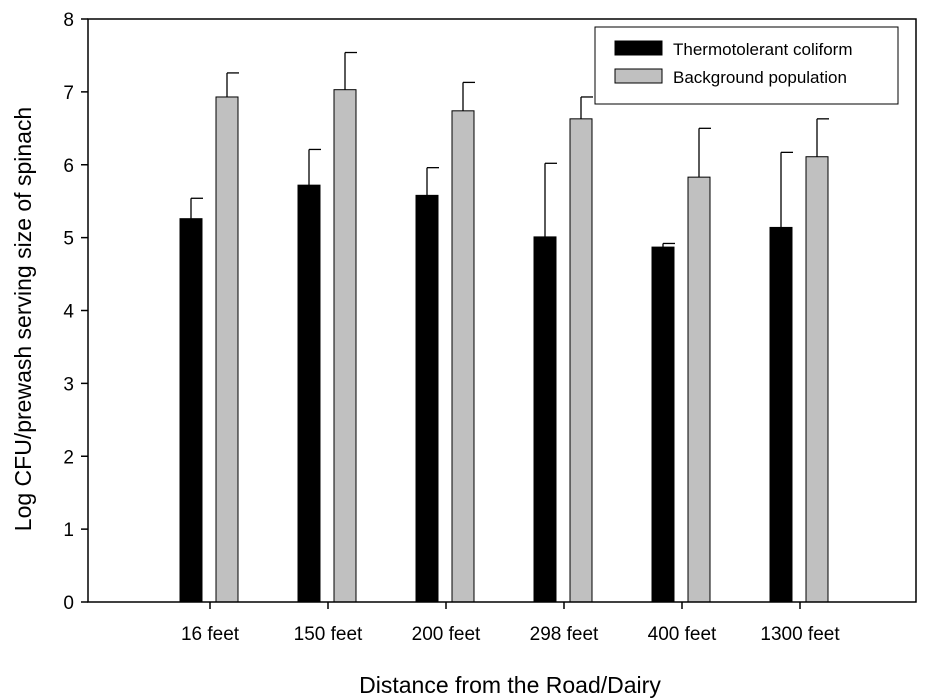 Image resolution: width=926 pixels, height=698 pixels. I want to click on legend-label-thermotolerant-coliform: Thermotolerant coliform, so click(763, 49).